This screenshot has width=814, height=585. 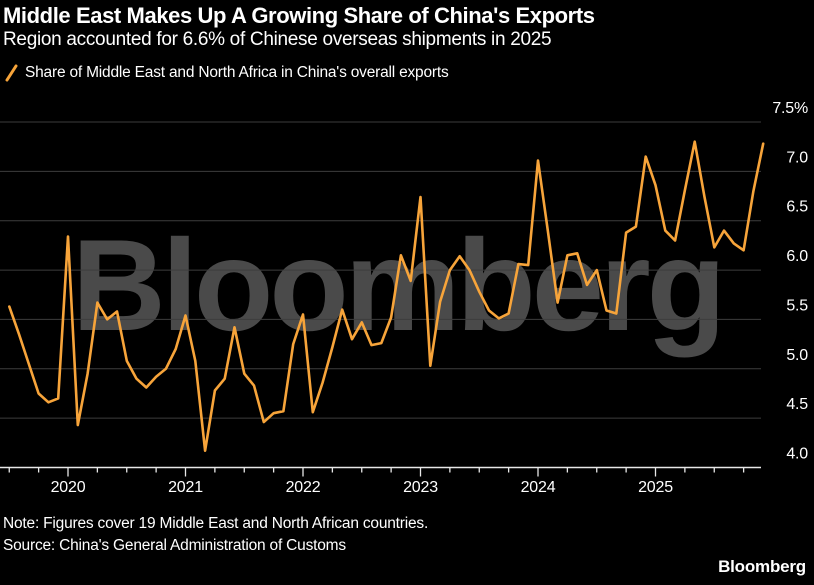 I want to click on y-axis-label: 5.5, so click(x=797, y=305).